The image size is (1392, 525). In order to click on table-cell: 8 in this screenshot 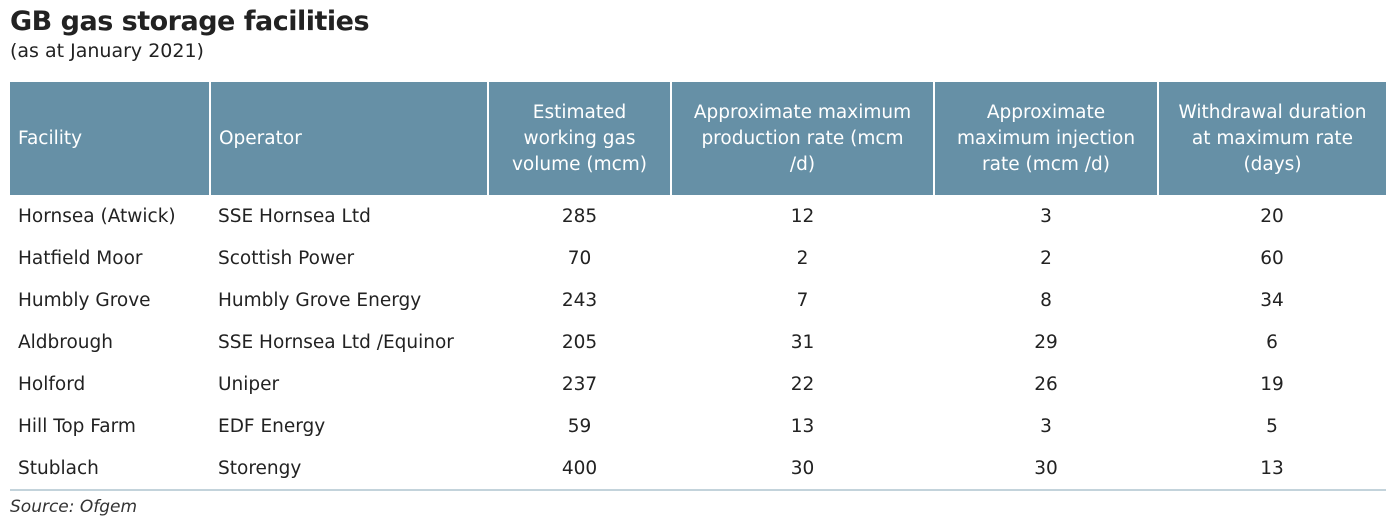, I will do `click(1046, 300)`.